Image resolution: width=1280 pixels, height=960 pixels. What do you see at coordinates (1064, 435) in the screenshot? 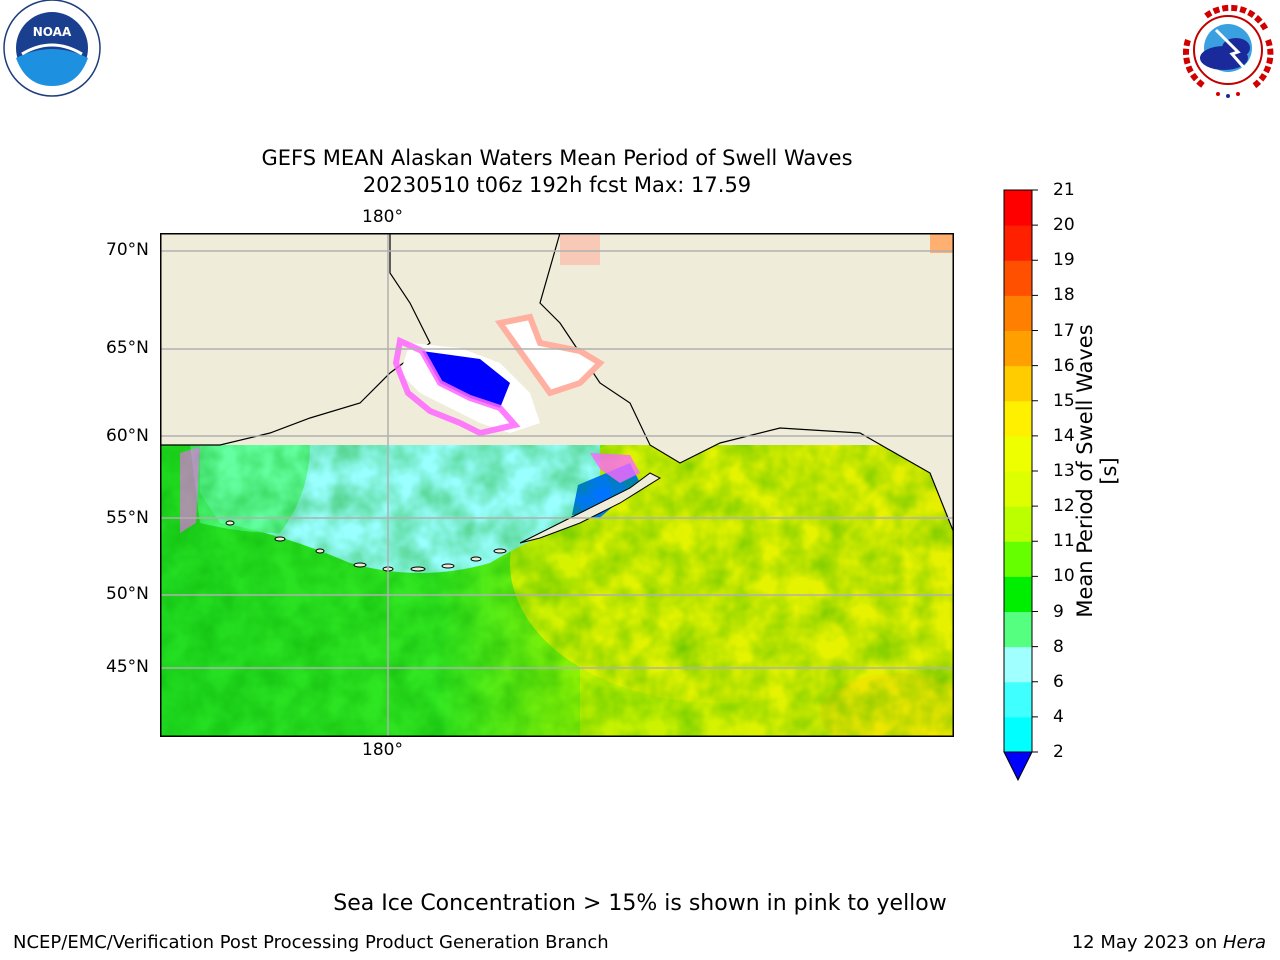
I see `colorbar-tick-label: 14` at bounding box center [1064, 435].